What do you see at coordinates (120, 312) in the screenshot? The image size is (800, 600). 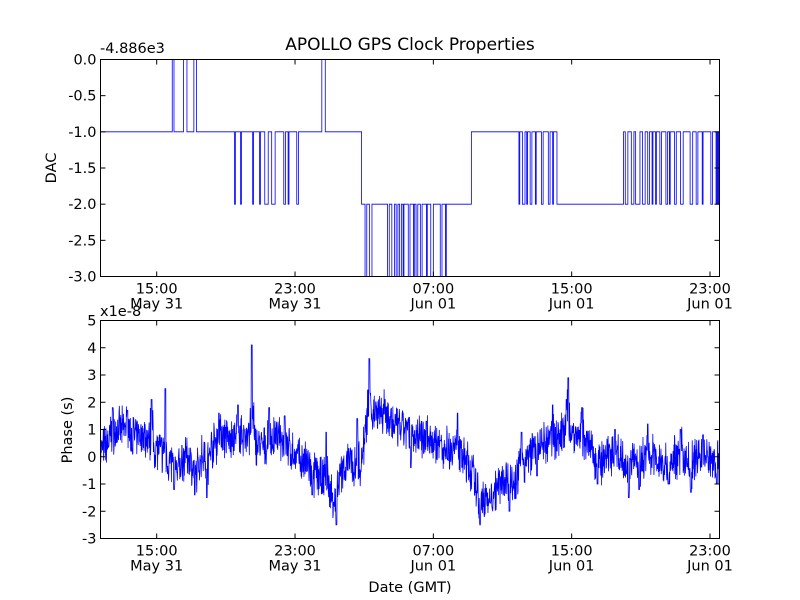 I see `phase-offset-label: x1e-8` at bounding box center [120, 312].